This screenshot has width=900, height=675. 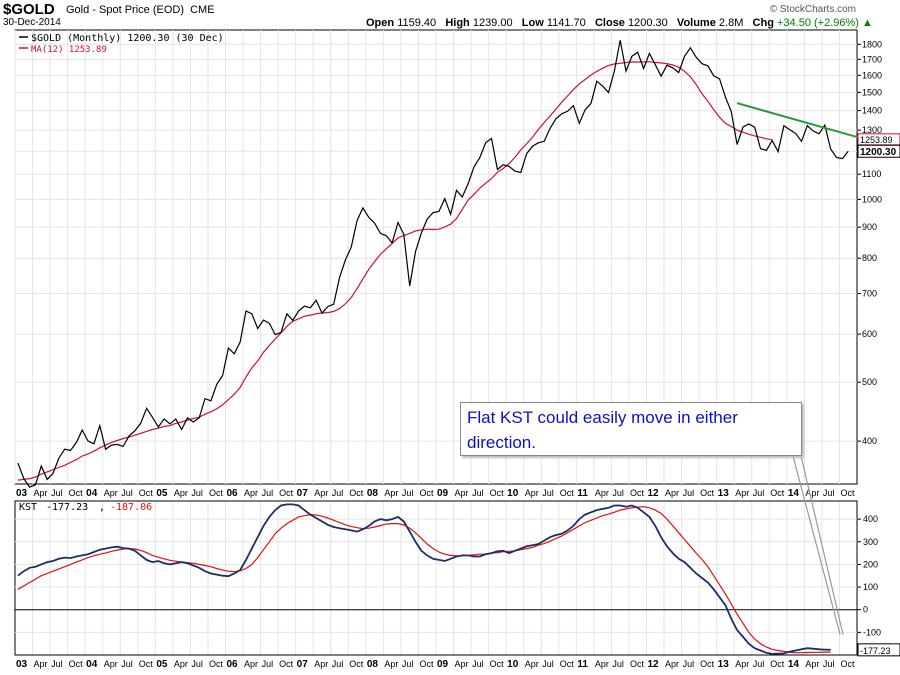 I want to click on price-year-label: 07, so click(x=303, y=493).